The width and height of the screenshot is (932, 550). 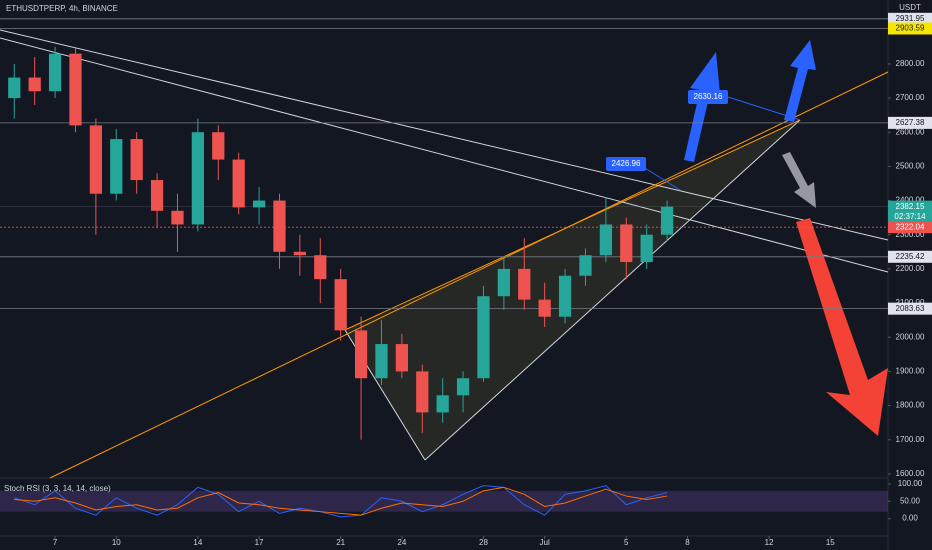 I want to click on y-axis-label: USDT, so click(x=910, y=7).